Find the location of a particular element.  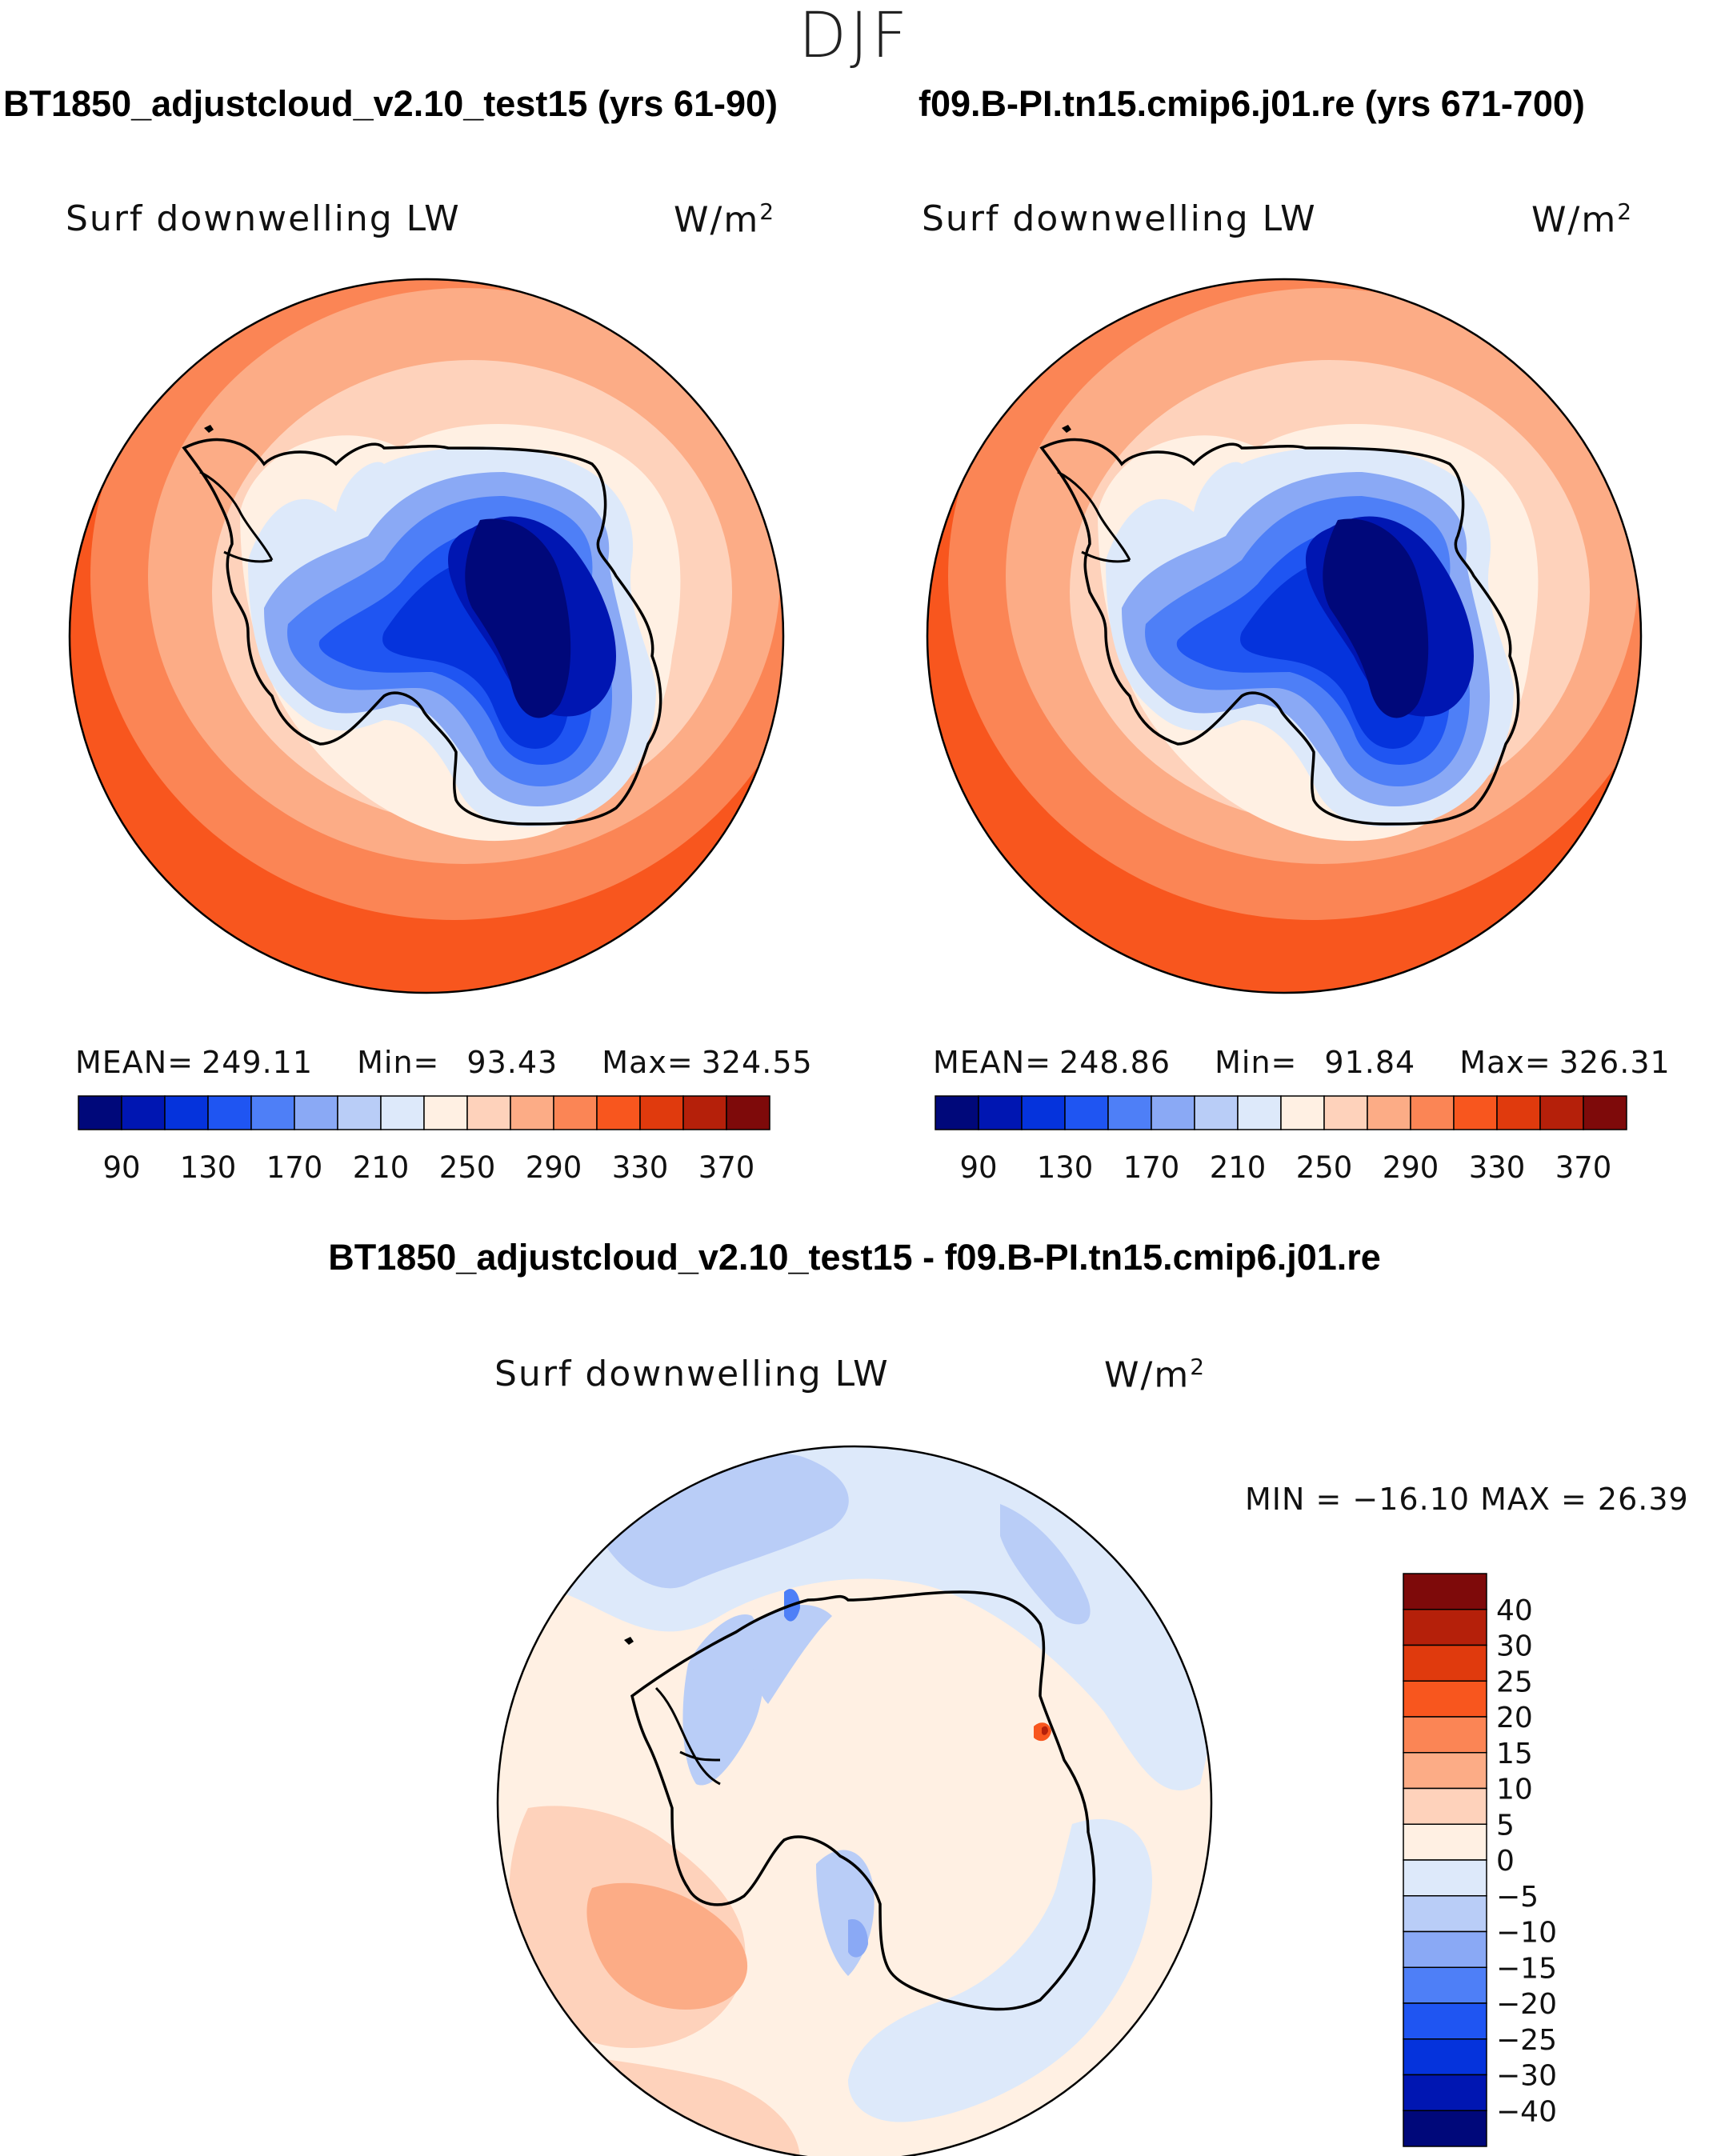

diff-minmax: MIN = −16.10 MAX = 26.39 is located at coordinates (1467, 1499).